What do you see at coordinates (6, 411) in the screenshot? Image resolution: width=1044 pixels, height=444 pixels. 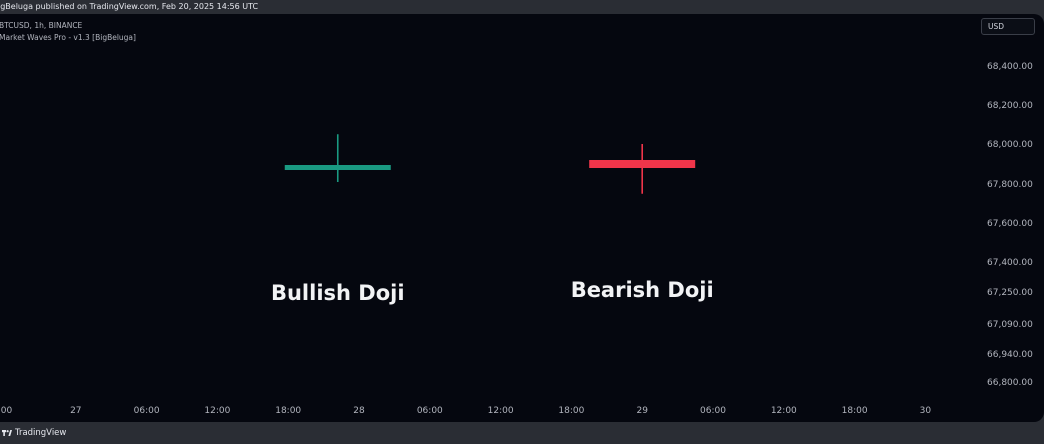 I see `x-tick-label: :00` at bounding box center [6, 411].